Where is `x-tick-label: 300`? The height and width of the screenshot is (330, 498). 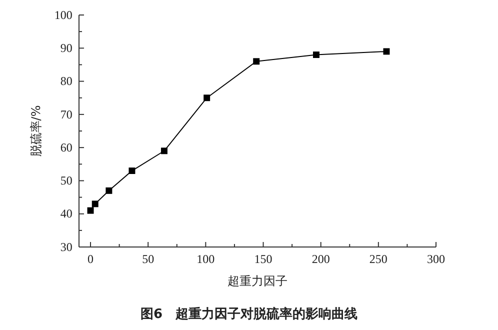
x-tick-label: 300 is located at coordinates (436, 259).